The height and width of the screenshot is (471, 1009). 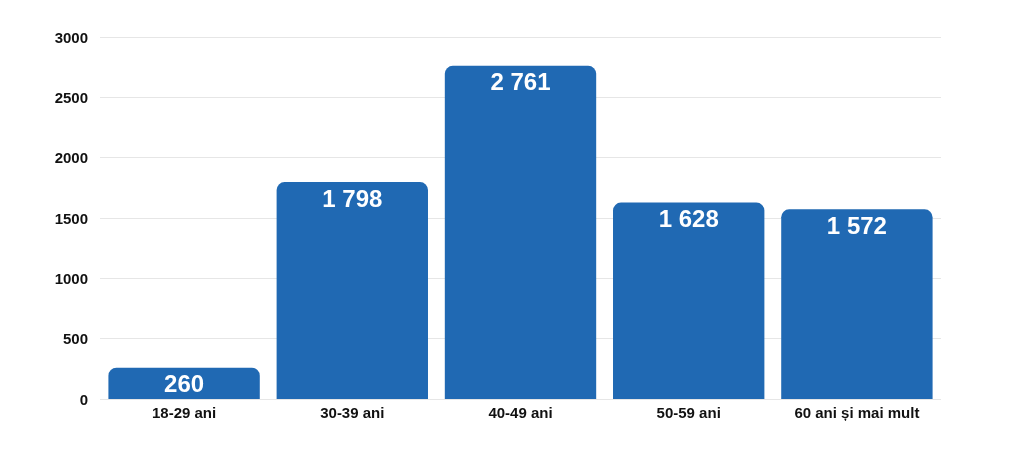 What do you see at coordinates (857, 412) in the screenshot?
I see `x-tick-label: 60 ani și mai mult` at bounding box center [857, 412].